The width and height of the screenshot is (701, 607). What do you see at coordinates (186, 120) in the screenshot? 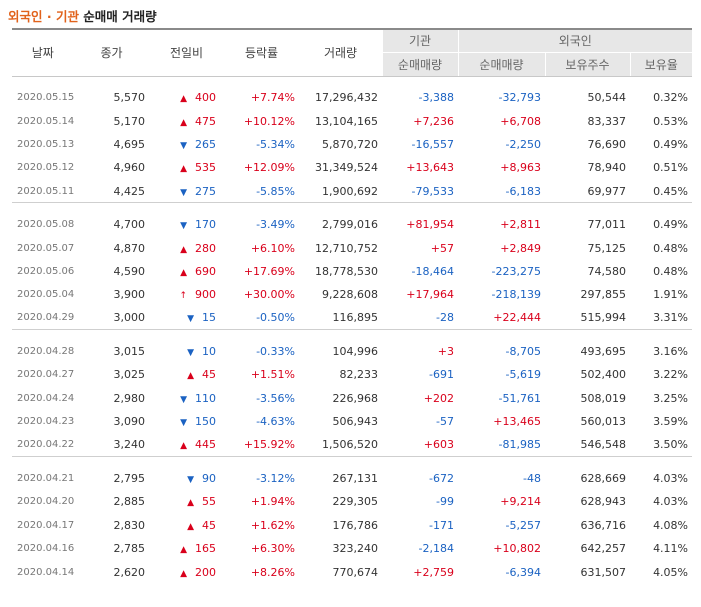
I see `change-cell: ▲ 475` at bounding box center [186, 120].